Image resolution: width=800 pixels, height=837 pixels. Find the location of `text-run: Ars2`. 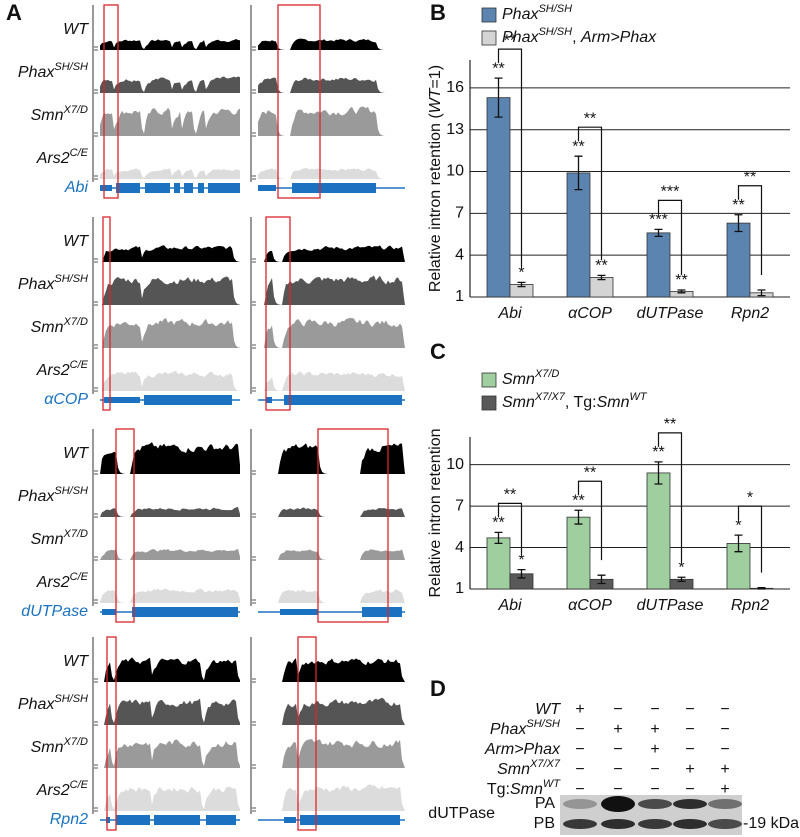

text-run: Ars2 is located at coordinates (53, 582).